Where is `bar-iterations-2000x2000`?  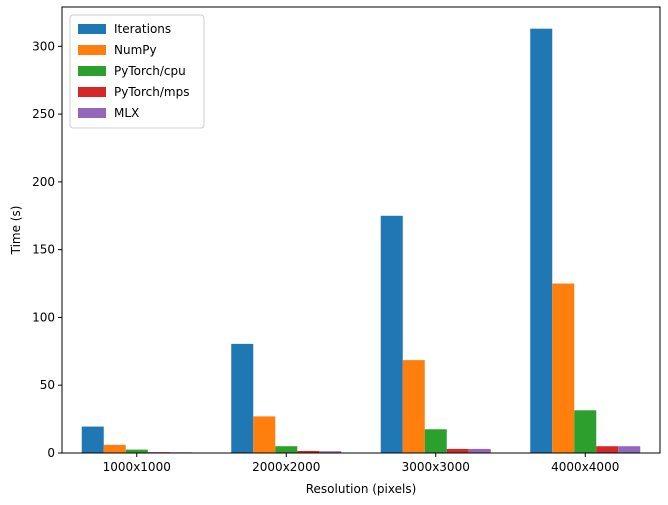
bar-iterations-2000x2000 is located at coordinates (242, 398).